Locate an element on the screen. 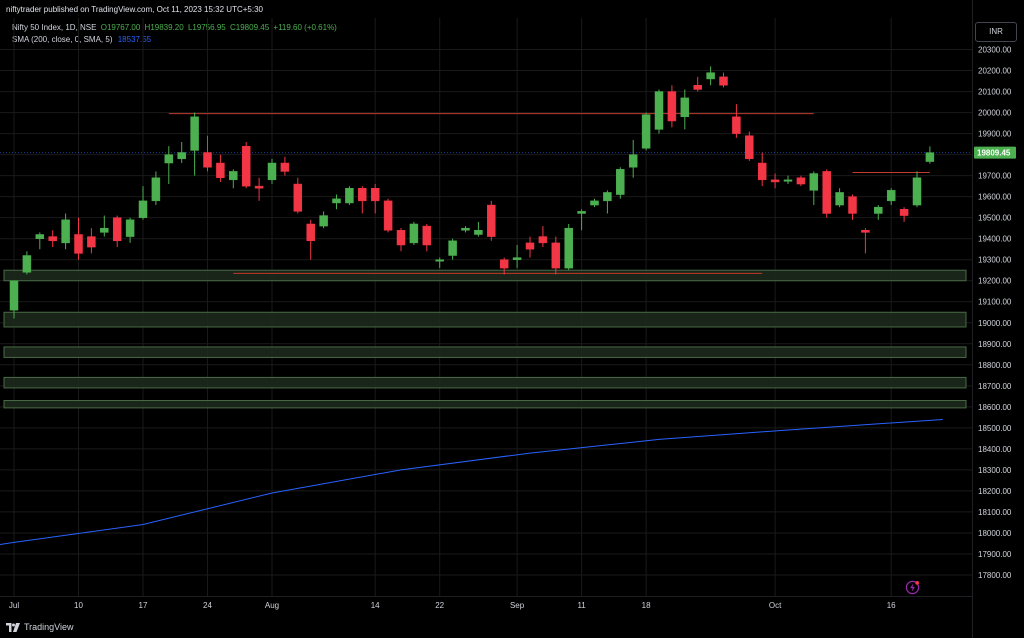 The height and width of the screenshot is (638, 1024). time-tick-label: 18 is located at coordinates (646, 605).